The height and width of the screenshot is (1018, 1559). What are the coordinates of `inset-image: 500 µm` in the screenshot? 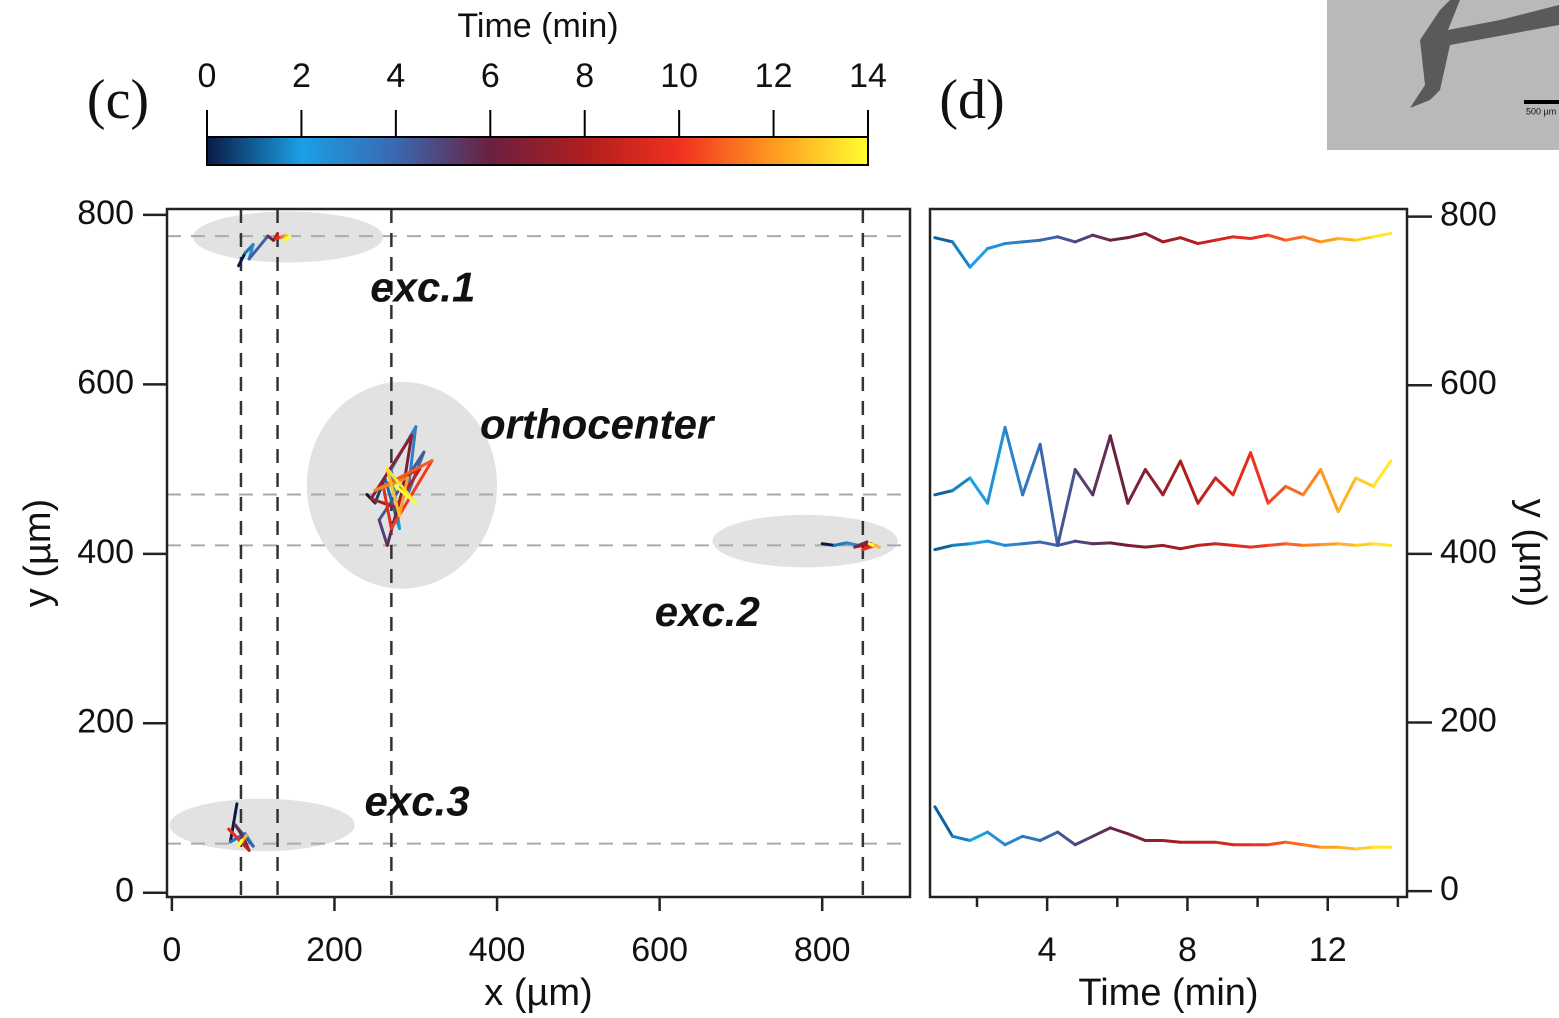 It's located at (1443, 75).